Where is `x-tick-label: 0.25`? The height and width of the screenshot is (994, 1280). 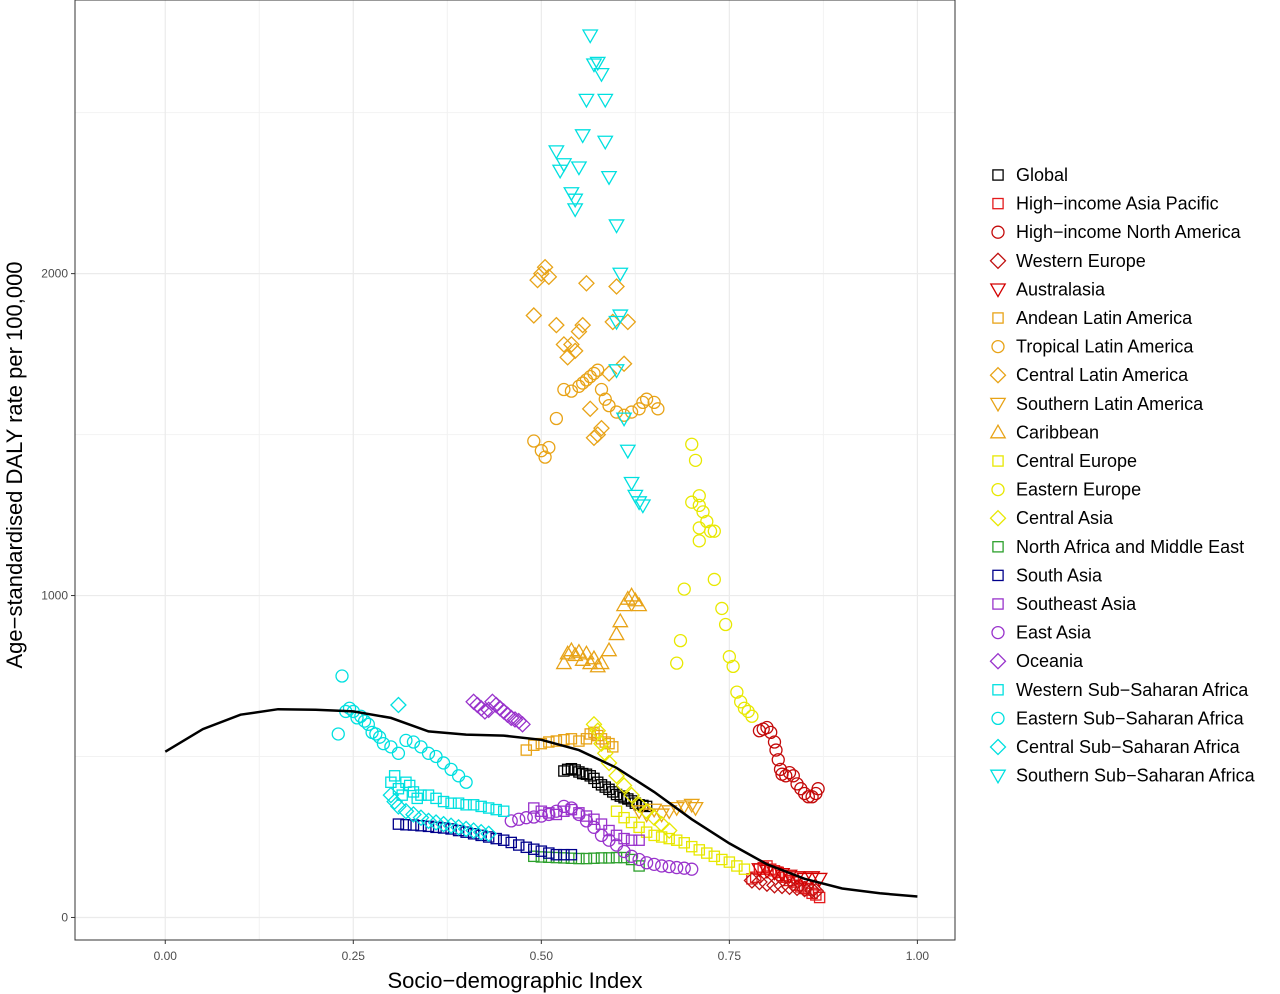
x-tick-label: 0.25 is located at coordinates (354, 956).